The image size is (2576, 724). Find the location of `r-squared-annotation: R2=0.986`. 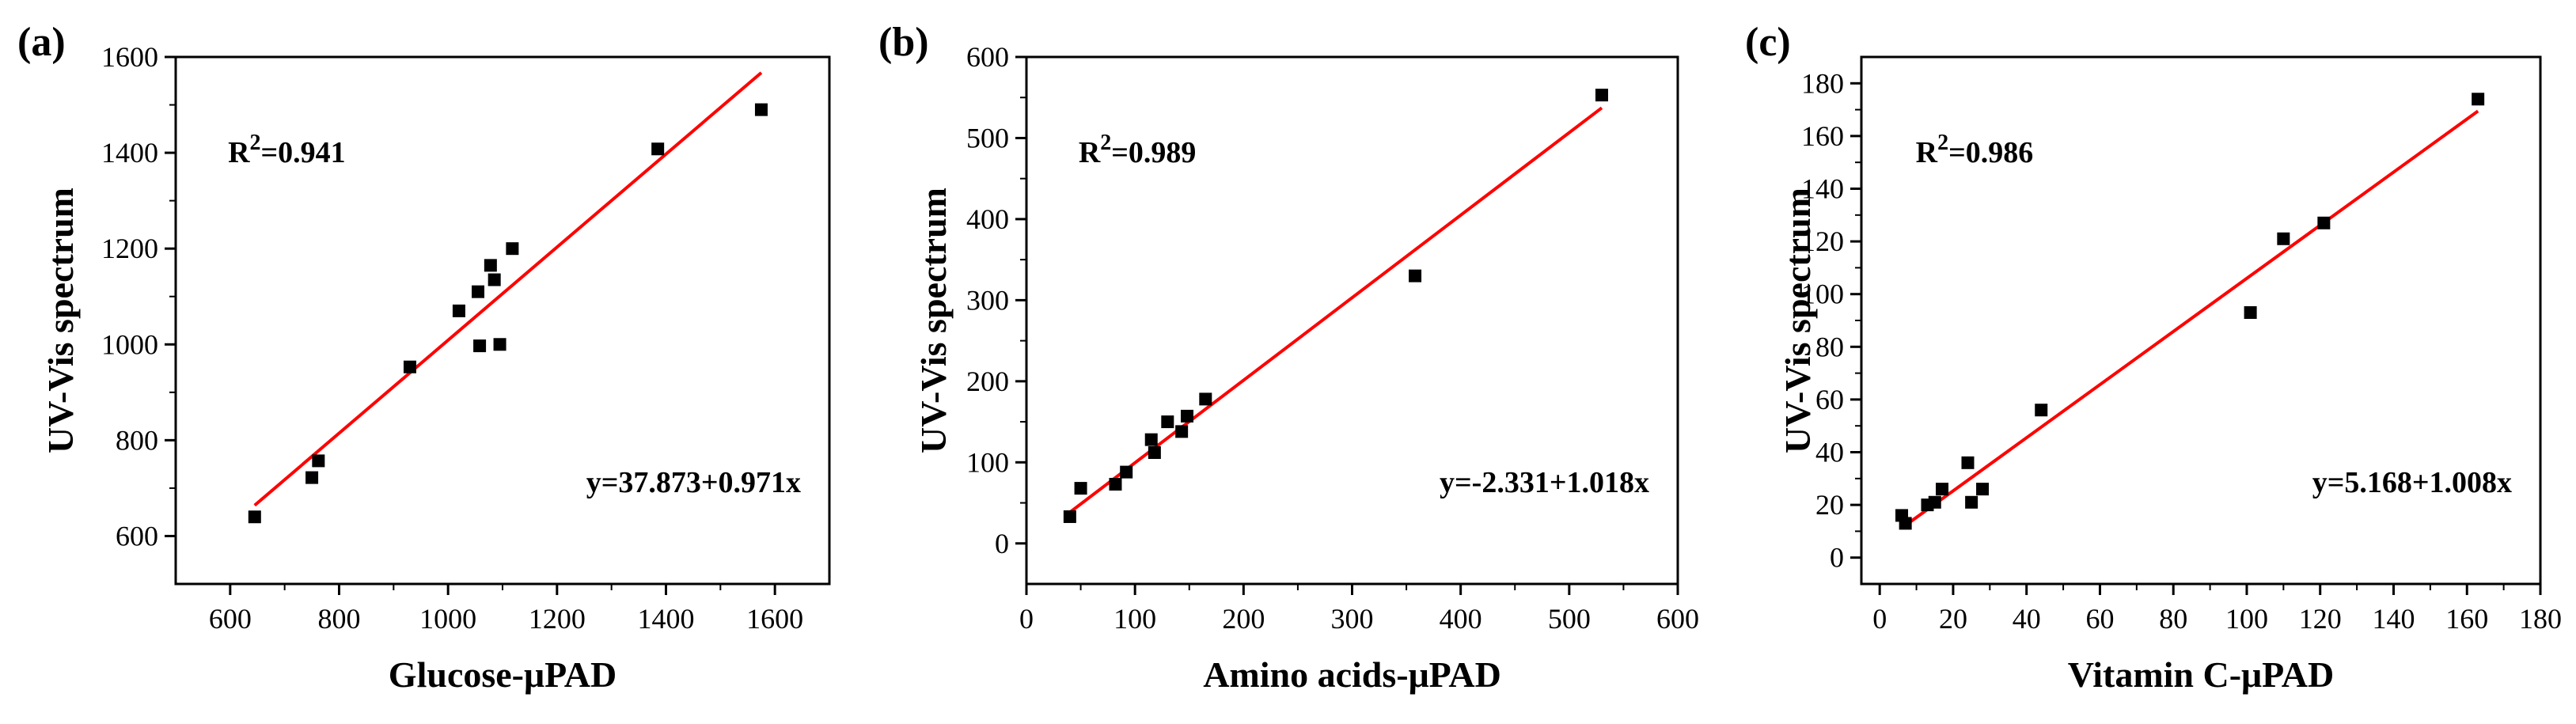

r-squared-annotation: R2=0.986 is located at coordinates (1975, 150).